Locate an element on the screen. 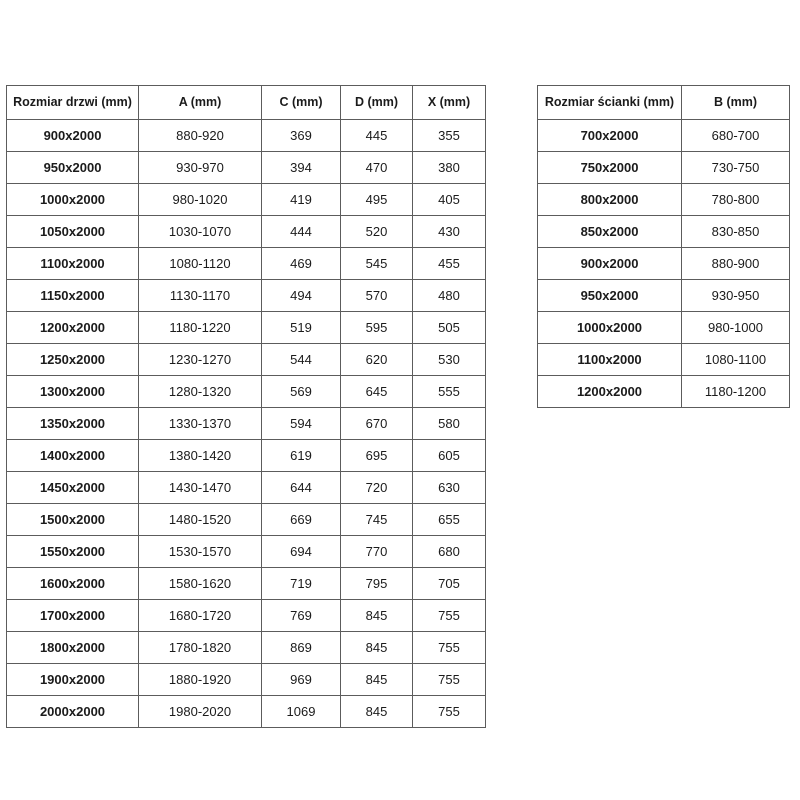  column-header-c: C (mm) is located at coordinates (301, 102).